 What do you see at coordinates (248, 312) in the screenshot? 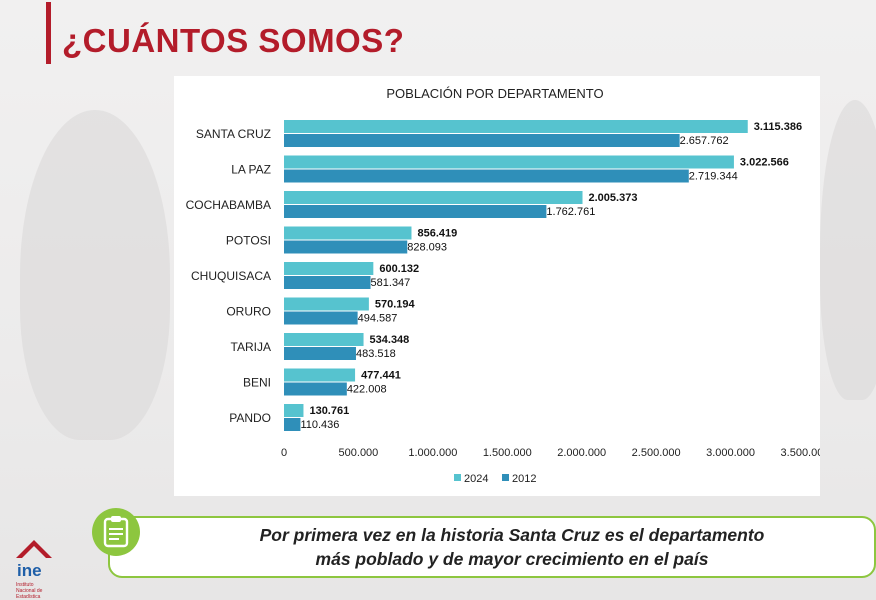
I see `category-label: ORURO` at bounding box center [248, 312].